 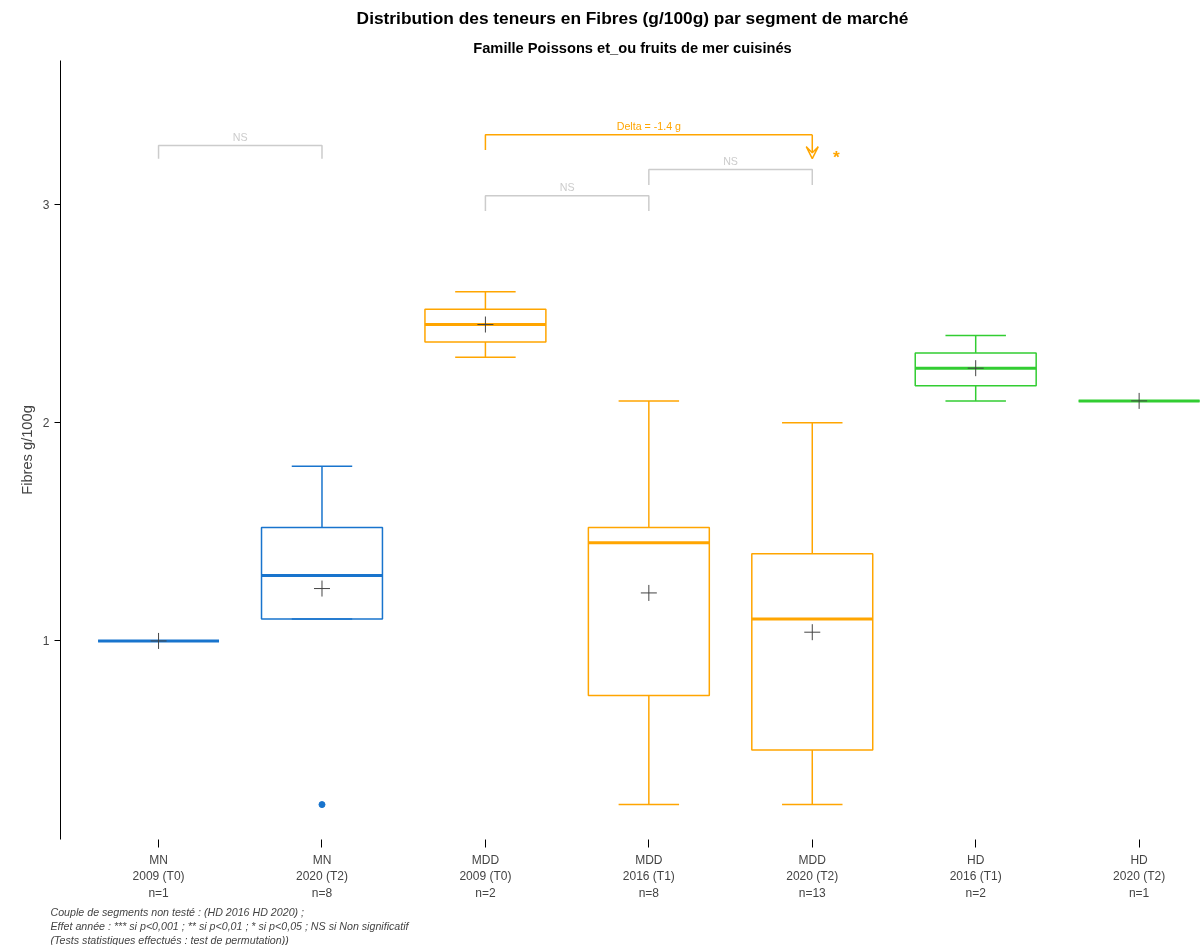 What do you see at coordinates (26, 450) in the screenshot?
I see `y-axis-title: Fibres g/100g` at bounding box center [26, 450].